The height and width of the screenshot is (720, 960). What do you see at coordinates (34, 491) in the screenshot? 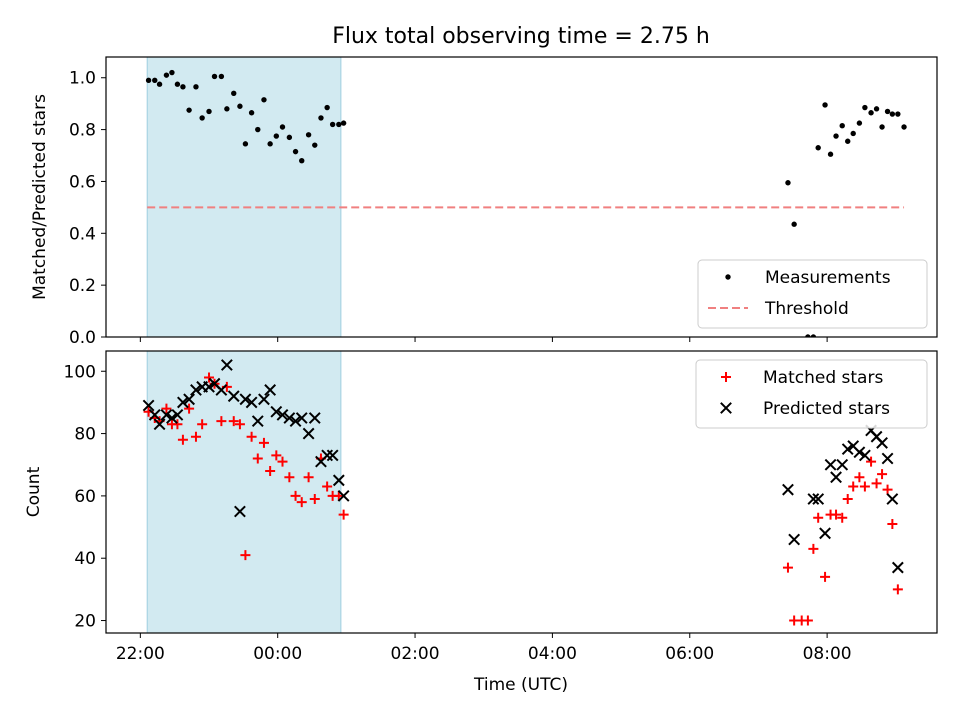
I see `bottom-y-axis-label: Count` at bounding box center [34, 491].